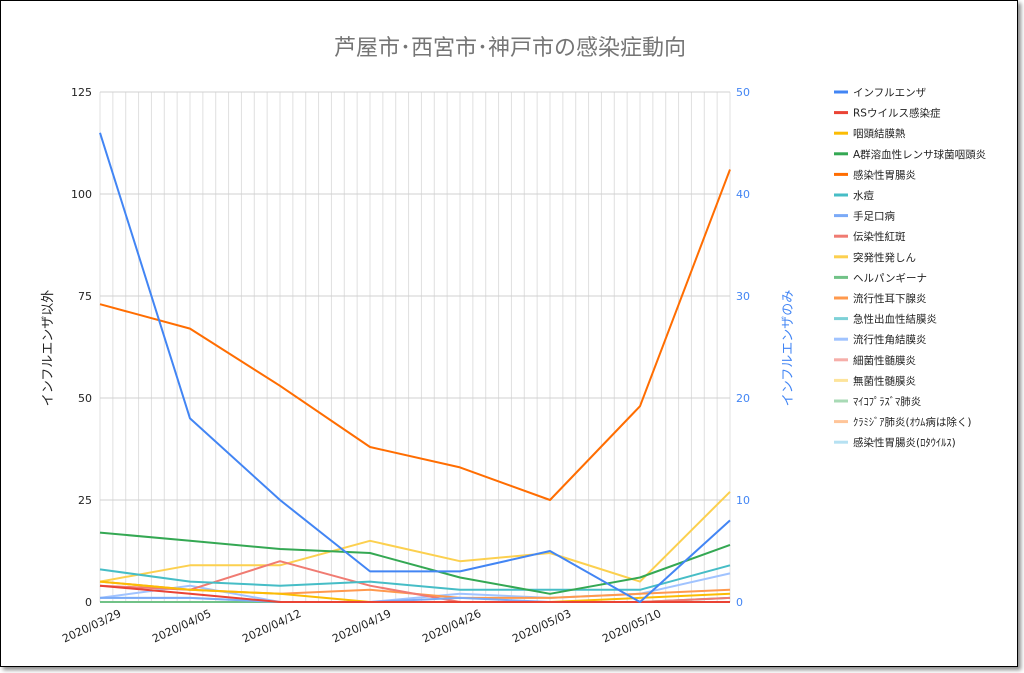  Describe the element at coordinates (743, 398) in the screenshot. I see `right-axis-tick-label: 20` at that location.